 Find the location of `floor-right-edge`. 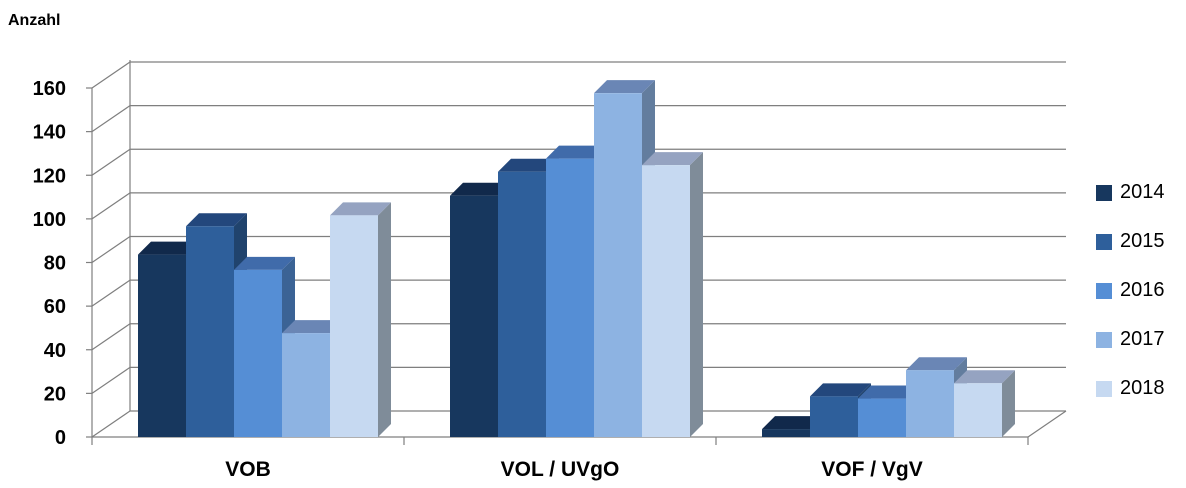

floor-right-edge is located at coordinates (1047, 424).